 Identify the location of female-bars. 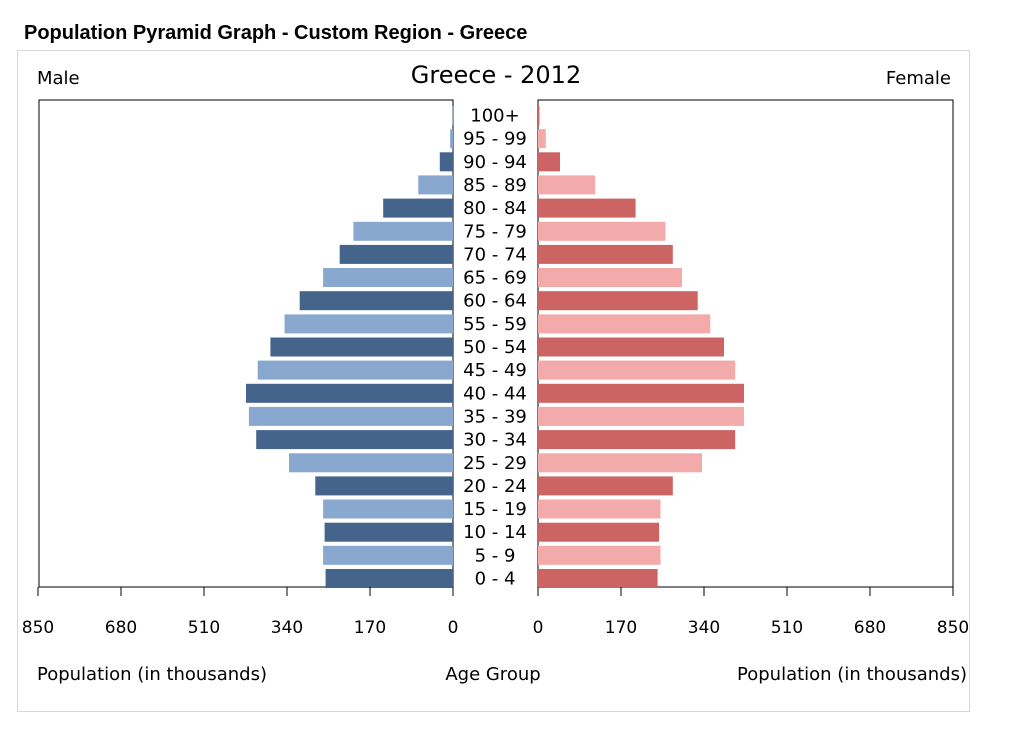
(641, 347).